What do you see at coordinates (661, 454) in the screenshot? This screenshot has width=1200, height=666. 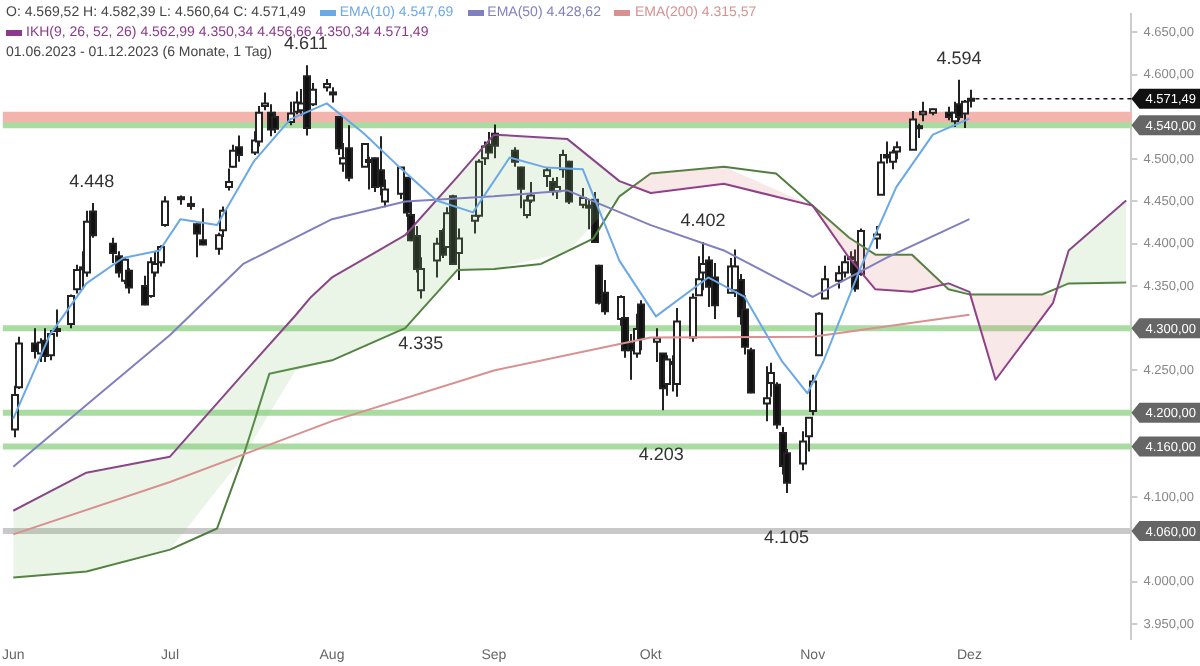 I see `annotation: 4.203` at bounding box center [661, 454].